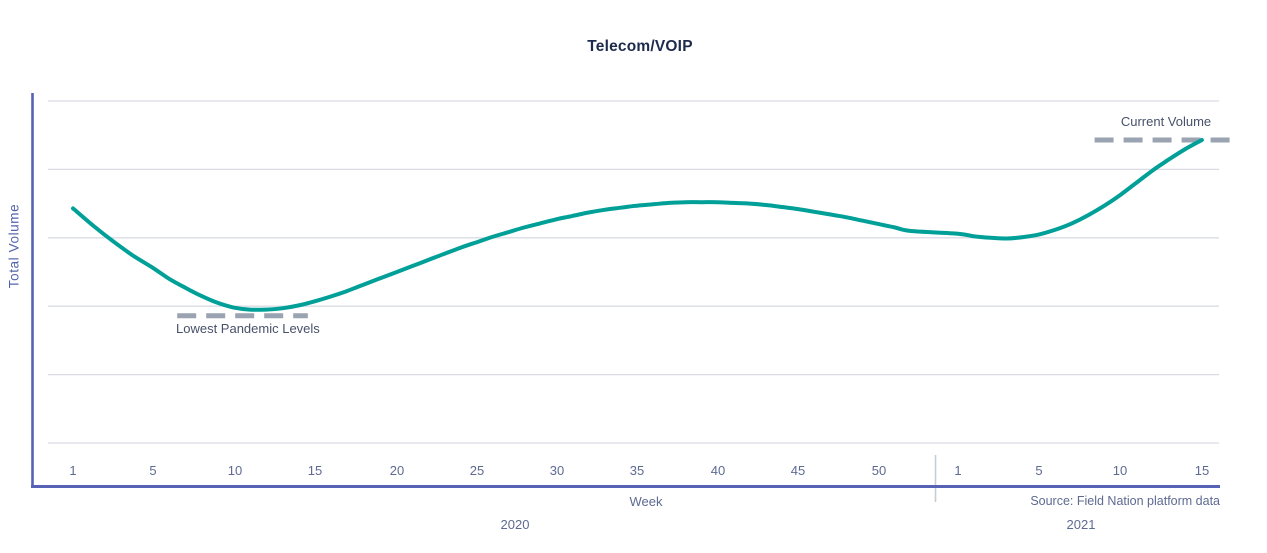 The width and height of the screenshot is (1267, 553). What do you see at coordinates (1081, 524) in the screenshot?
I see `year-label-2021: 2021` at bounding box center [1081, 524].